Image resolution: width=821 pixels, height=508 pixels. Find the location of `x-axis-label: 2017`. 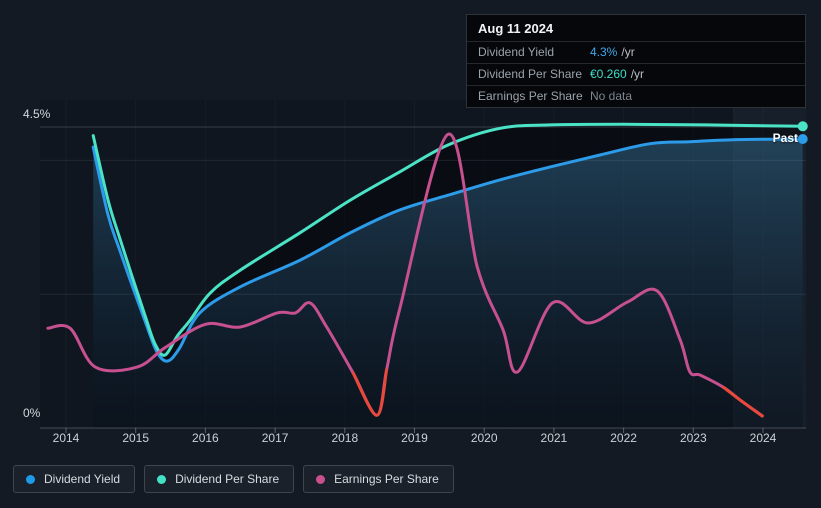

x-axis-label: 2017 is located at coordinates (275, 438).